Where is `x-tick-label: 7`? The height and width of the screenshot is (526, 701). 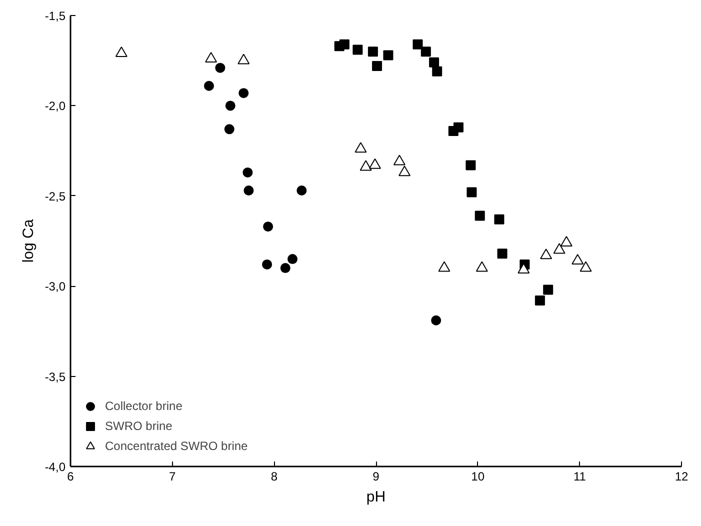 x-tick-label: 7 is located at coordinates (172, 477).